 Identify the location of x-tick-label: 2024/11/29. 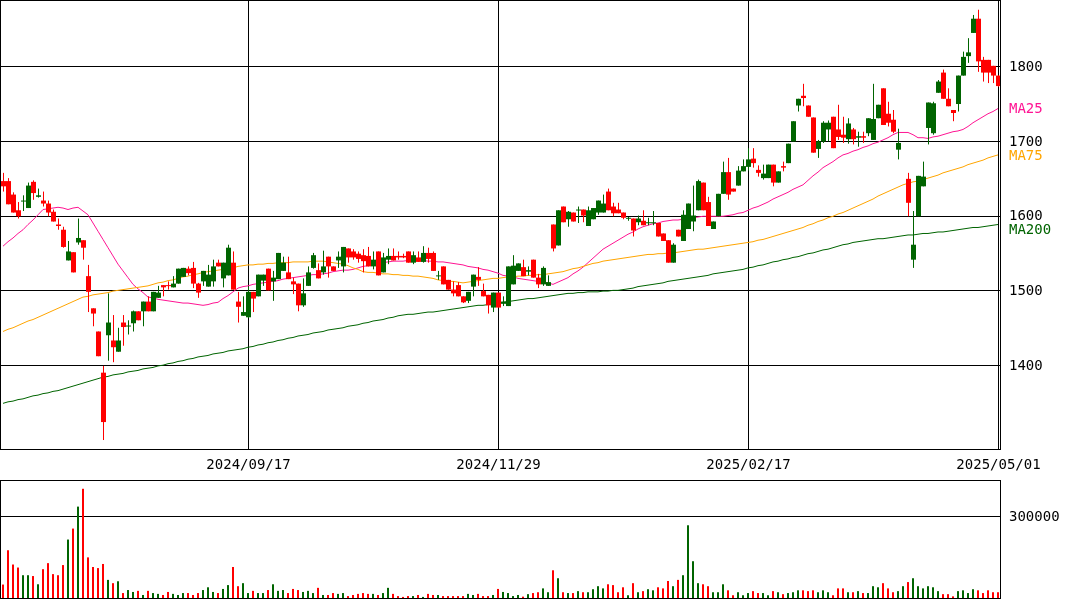
(498, 464).